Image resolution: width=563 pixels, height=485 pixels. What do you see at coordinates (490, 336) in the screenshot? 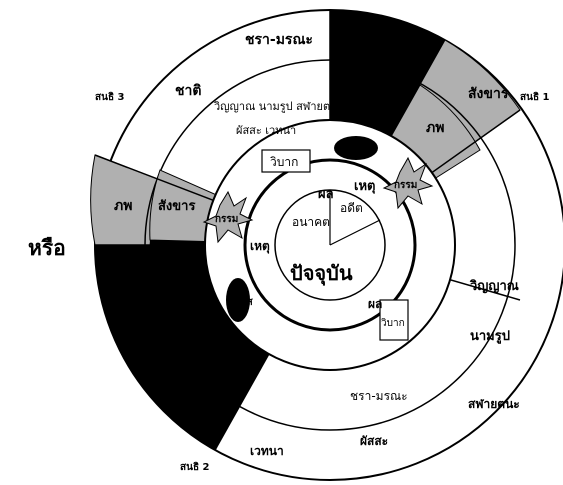
I see `label-namarupa-right: นามรูป` at bounding box center [490, 336].